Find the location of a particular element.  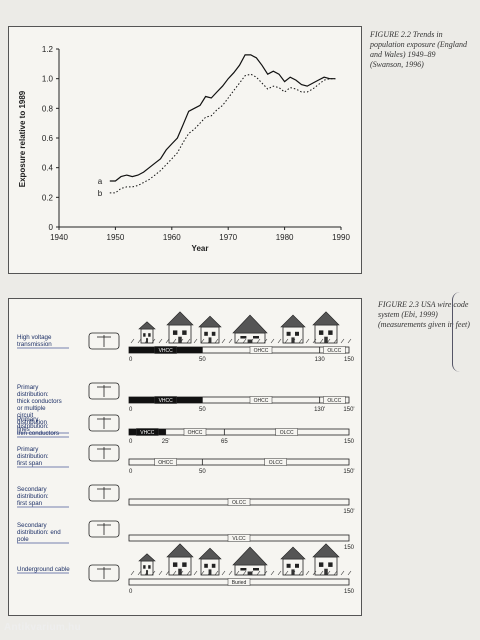

y-tick-label: 0.2 is located at coordinates (48, 197).